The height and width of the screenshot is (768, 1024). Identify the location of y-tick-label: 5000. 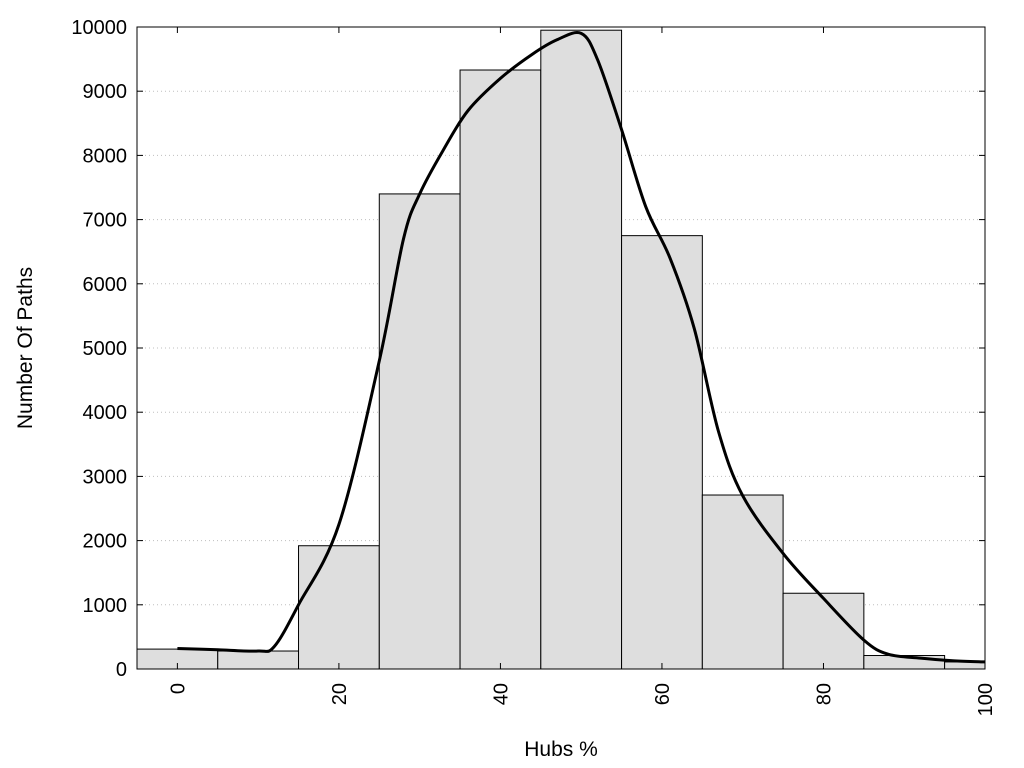
(105, 349).